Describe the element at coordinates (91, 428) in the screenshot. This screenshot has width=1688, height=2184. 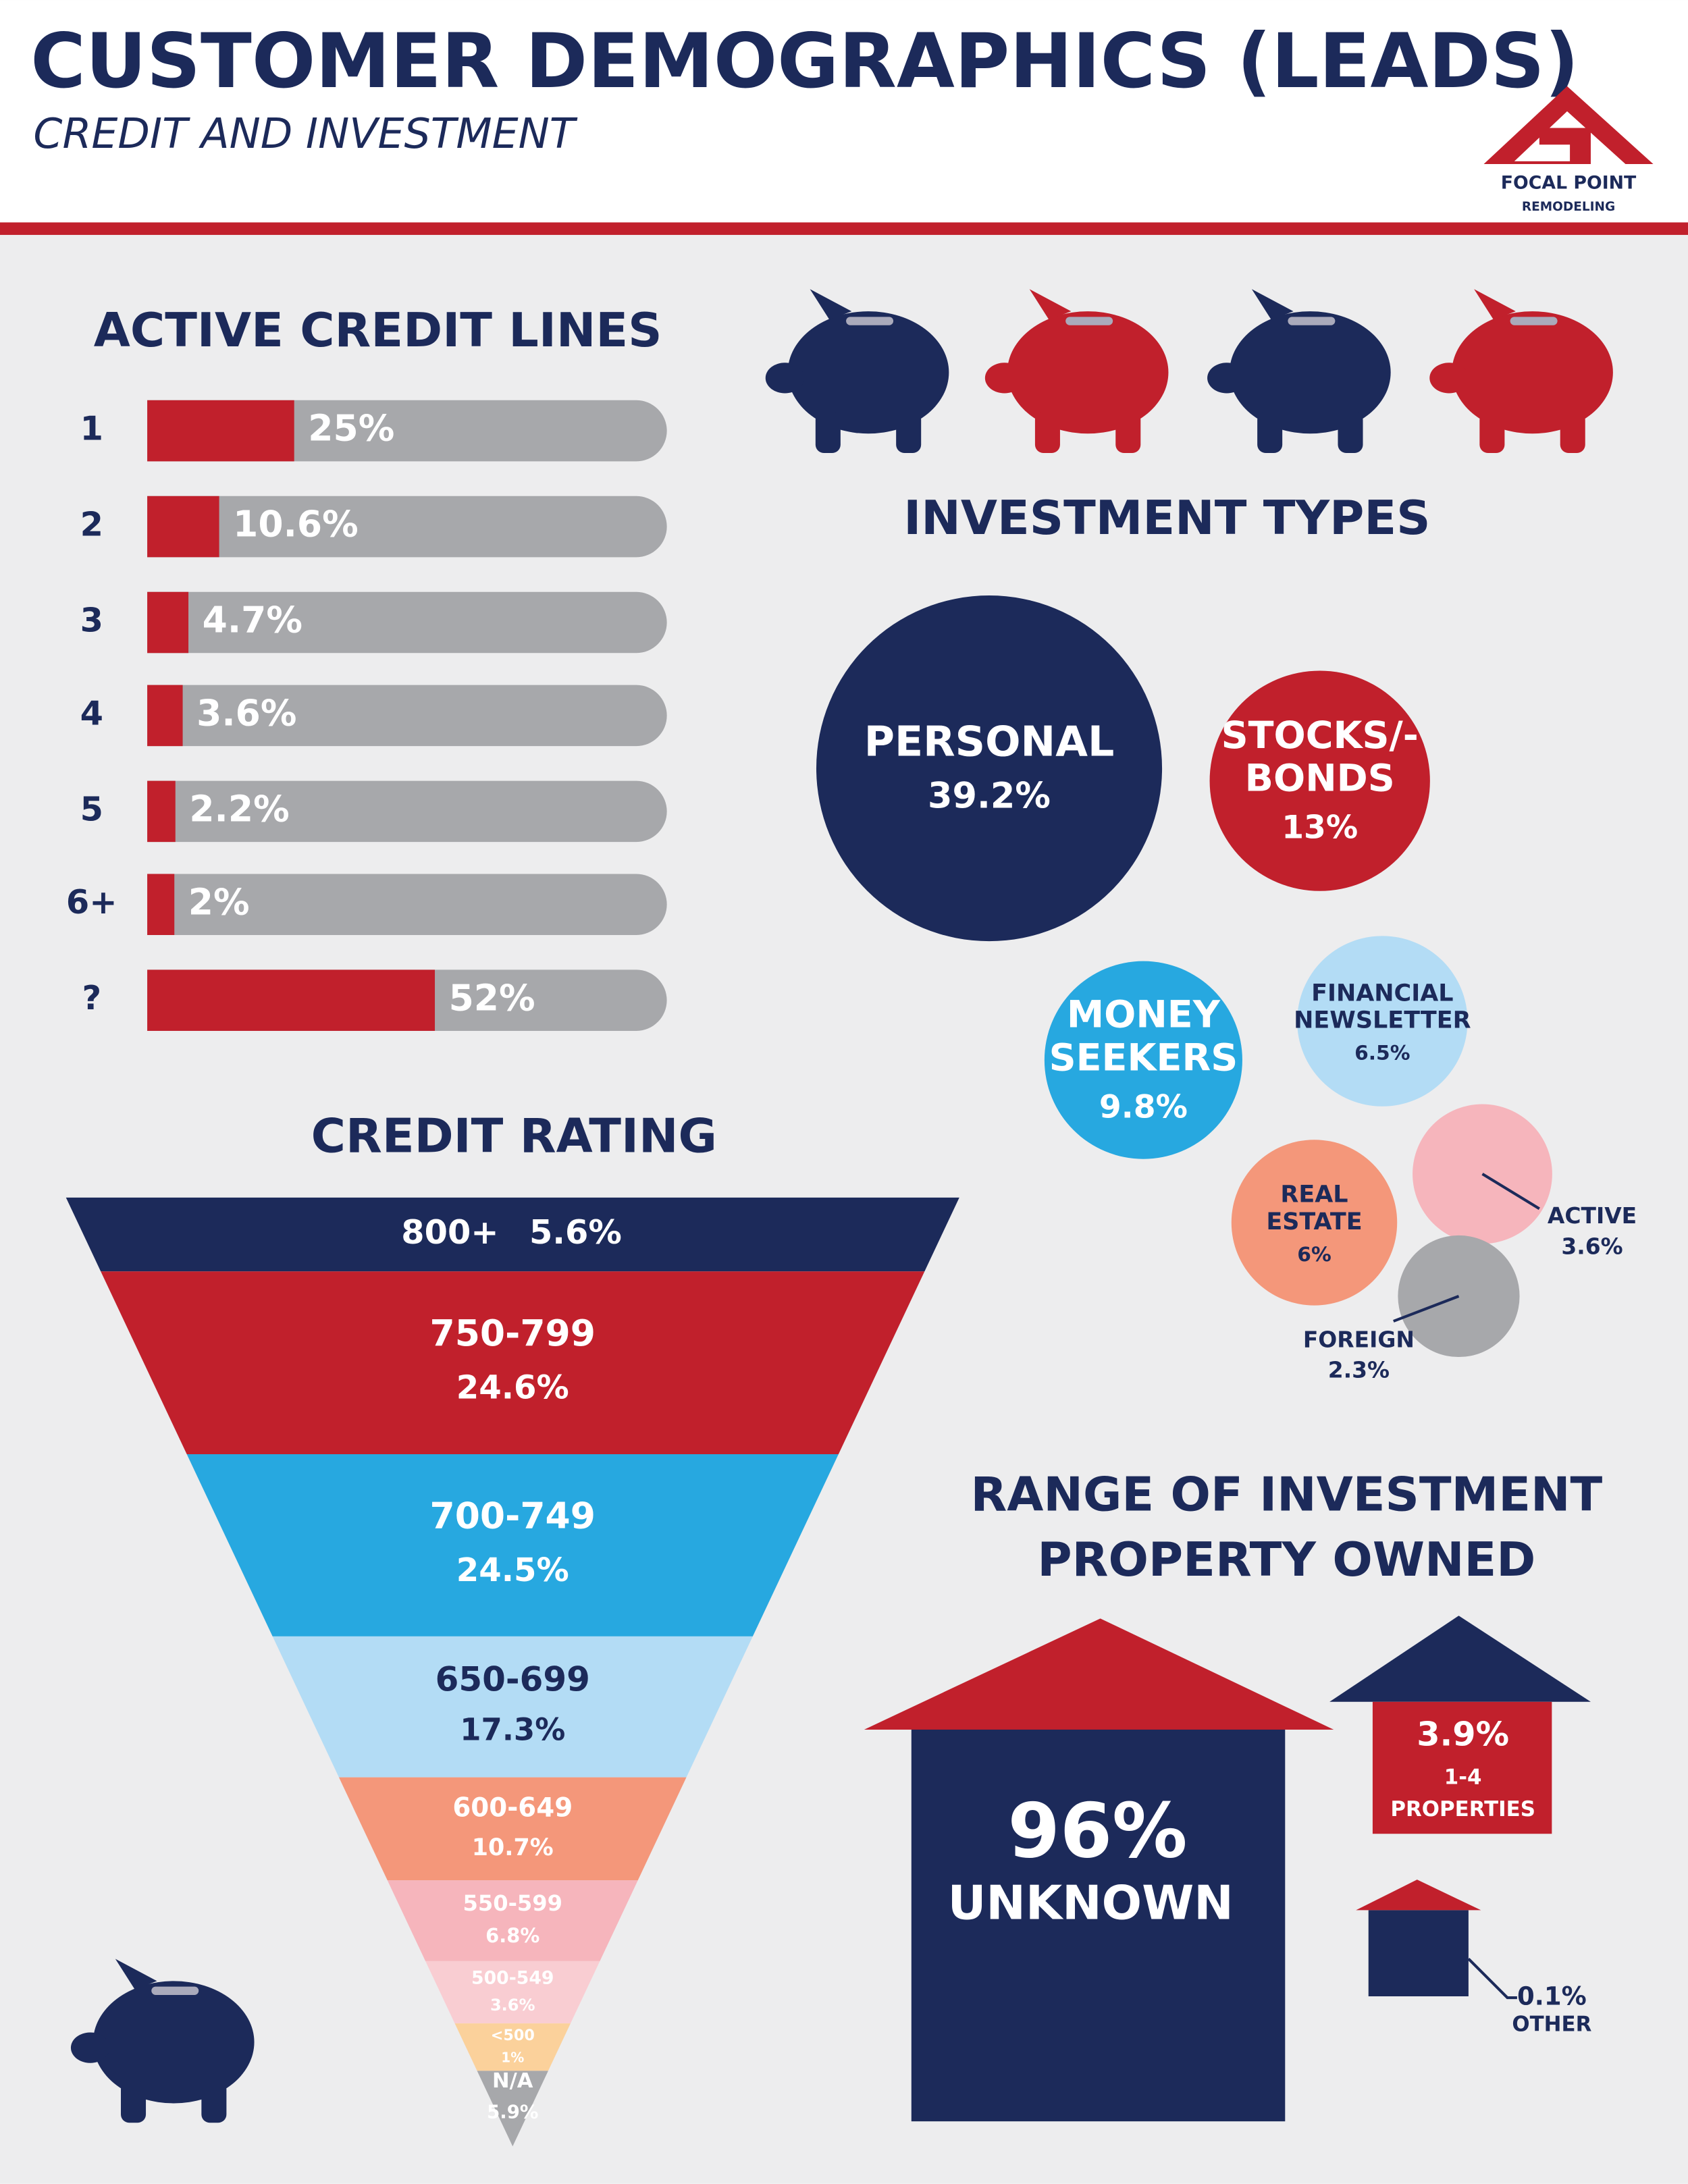
I see `row-label: 1` at that location.